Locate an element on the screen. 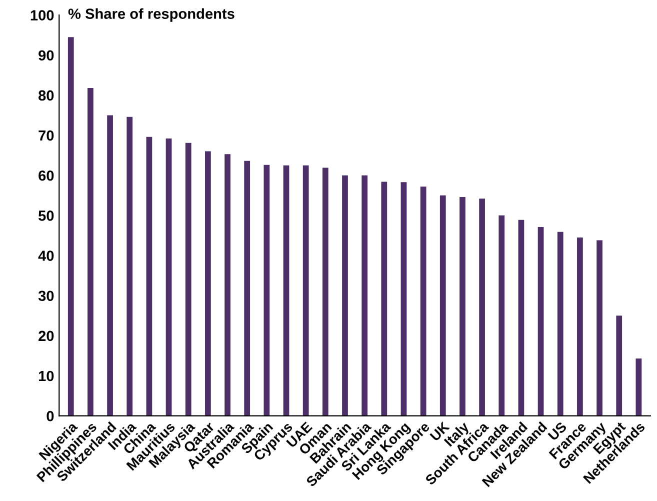 The width and height of the screenshot is (657, 501). y-tick-label: 20 is located at coordinates (46, 336).